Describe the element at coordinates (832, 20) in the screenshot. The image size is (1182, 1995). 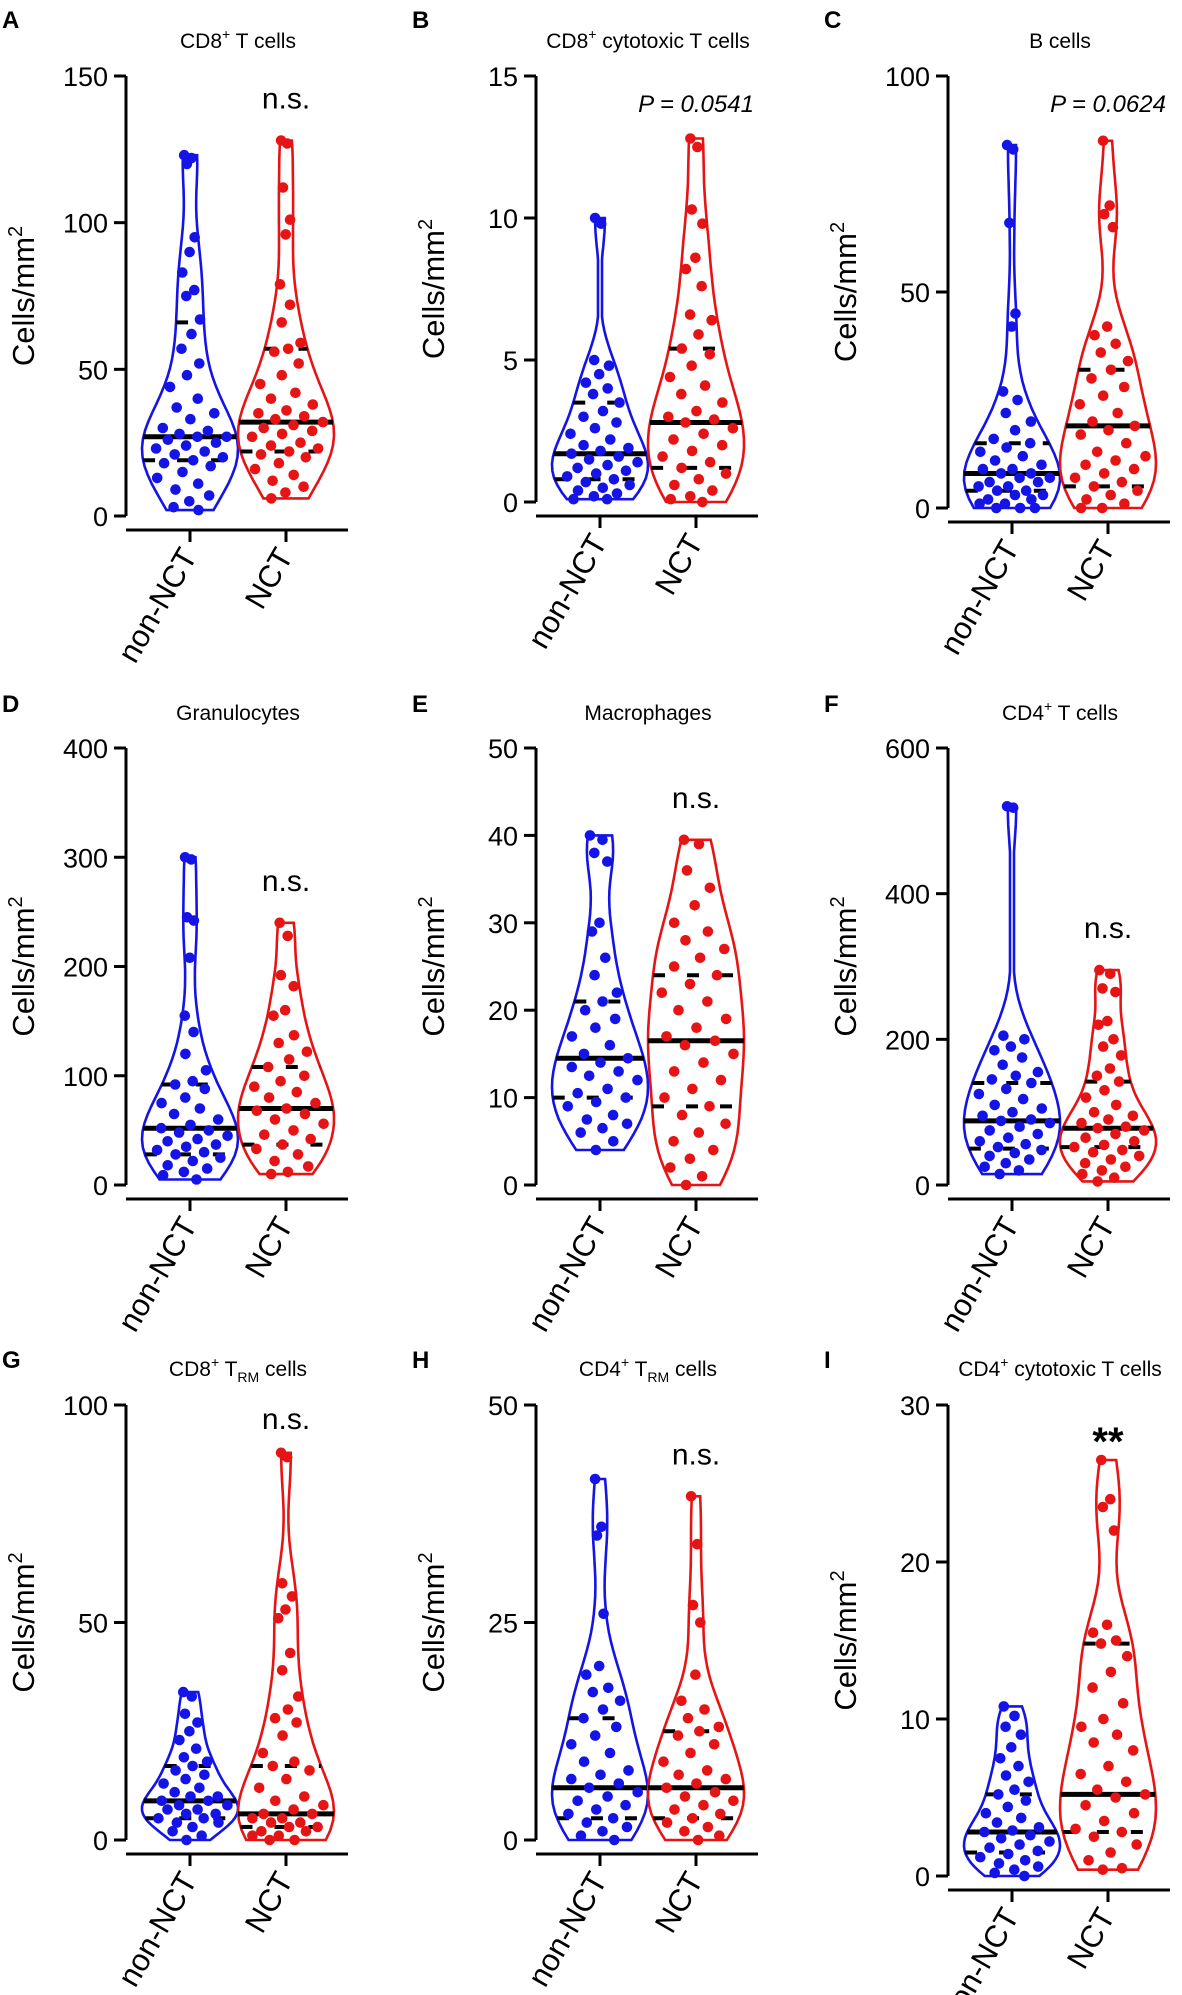
I see `panel-letter: C` at that location.